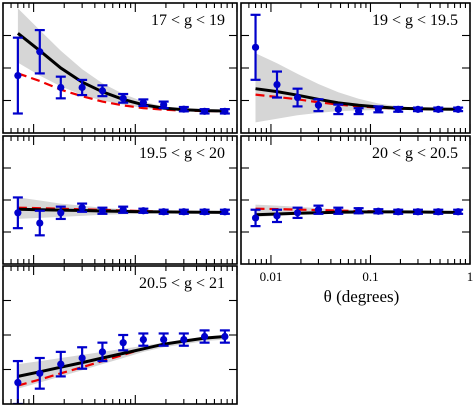 This screenshot has height=407, width=474. I want to click on panel-title-1: 17 < g < 19, so click(188, 20).